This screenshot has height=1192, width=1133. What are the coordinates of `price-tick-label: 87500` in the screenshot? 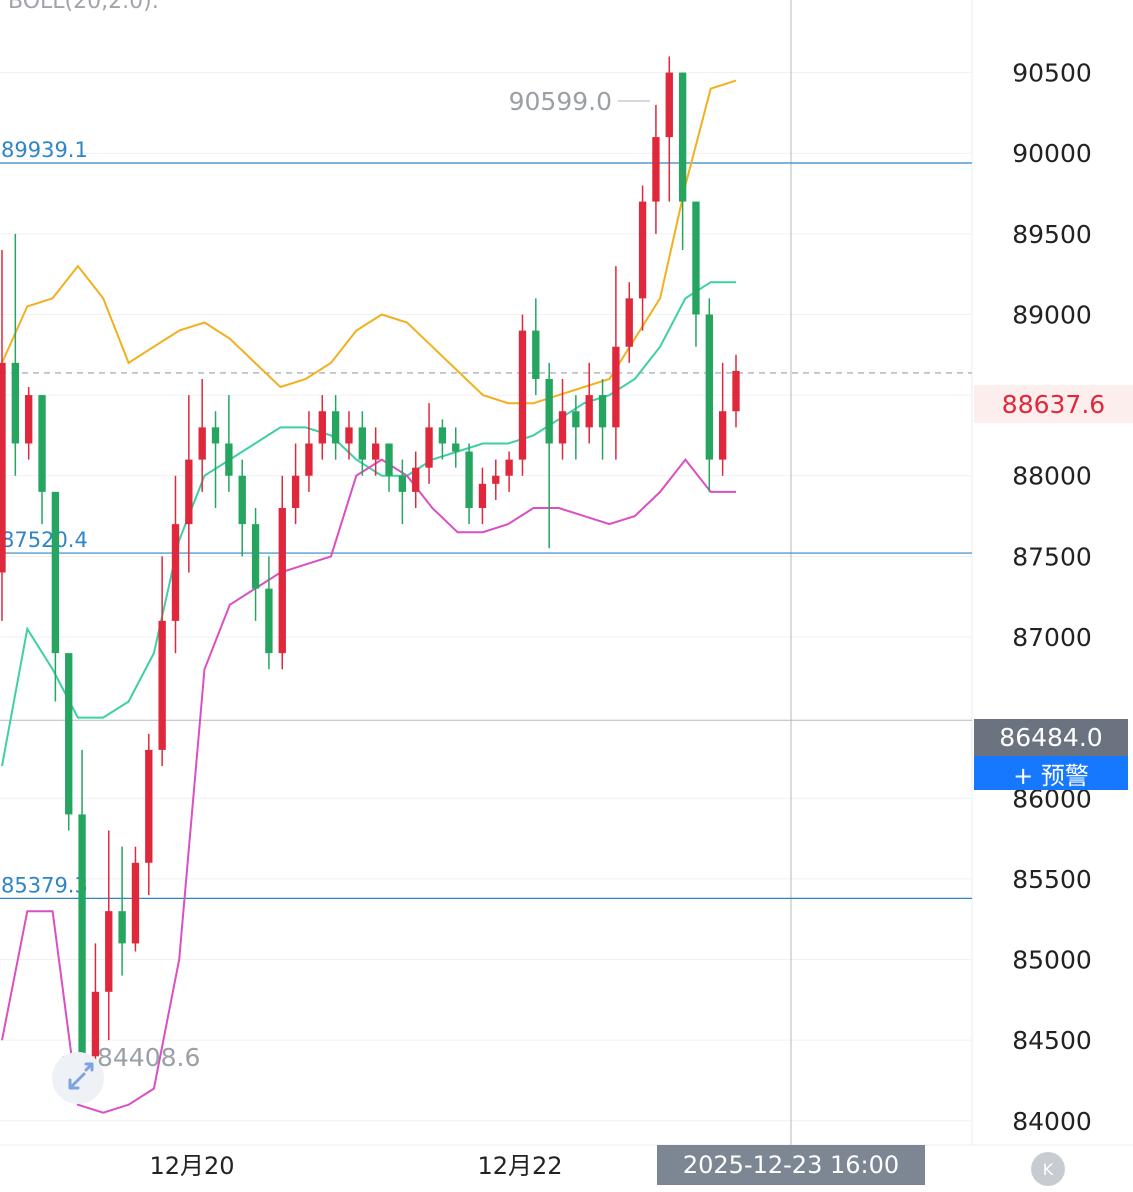 It's located at (1052, 556).